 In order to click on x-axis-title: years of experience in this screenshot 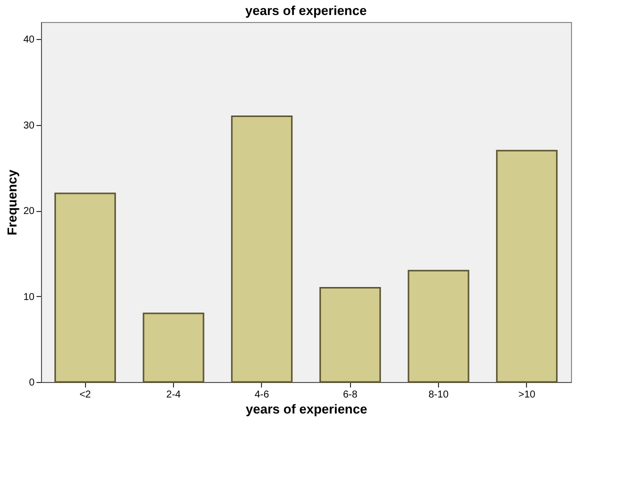, I will do `click(307, 409)`.